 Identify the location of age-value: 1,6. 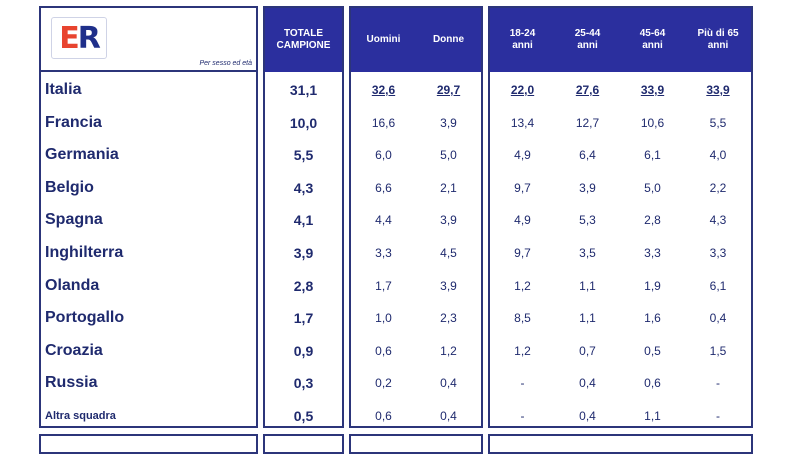
(652, 318).